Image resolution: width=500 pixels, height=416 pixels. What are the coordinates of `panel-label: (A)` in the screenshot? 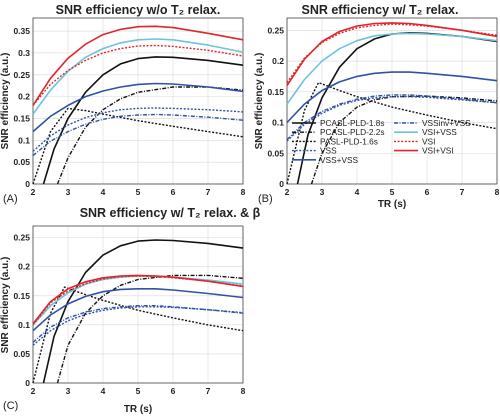 It's located at (10, 199).